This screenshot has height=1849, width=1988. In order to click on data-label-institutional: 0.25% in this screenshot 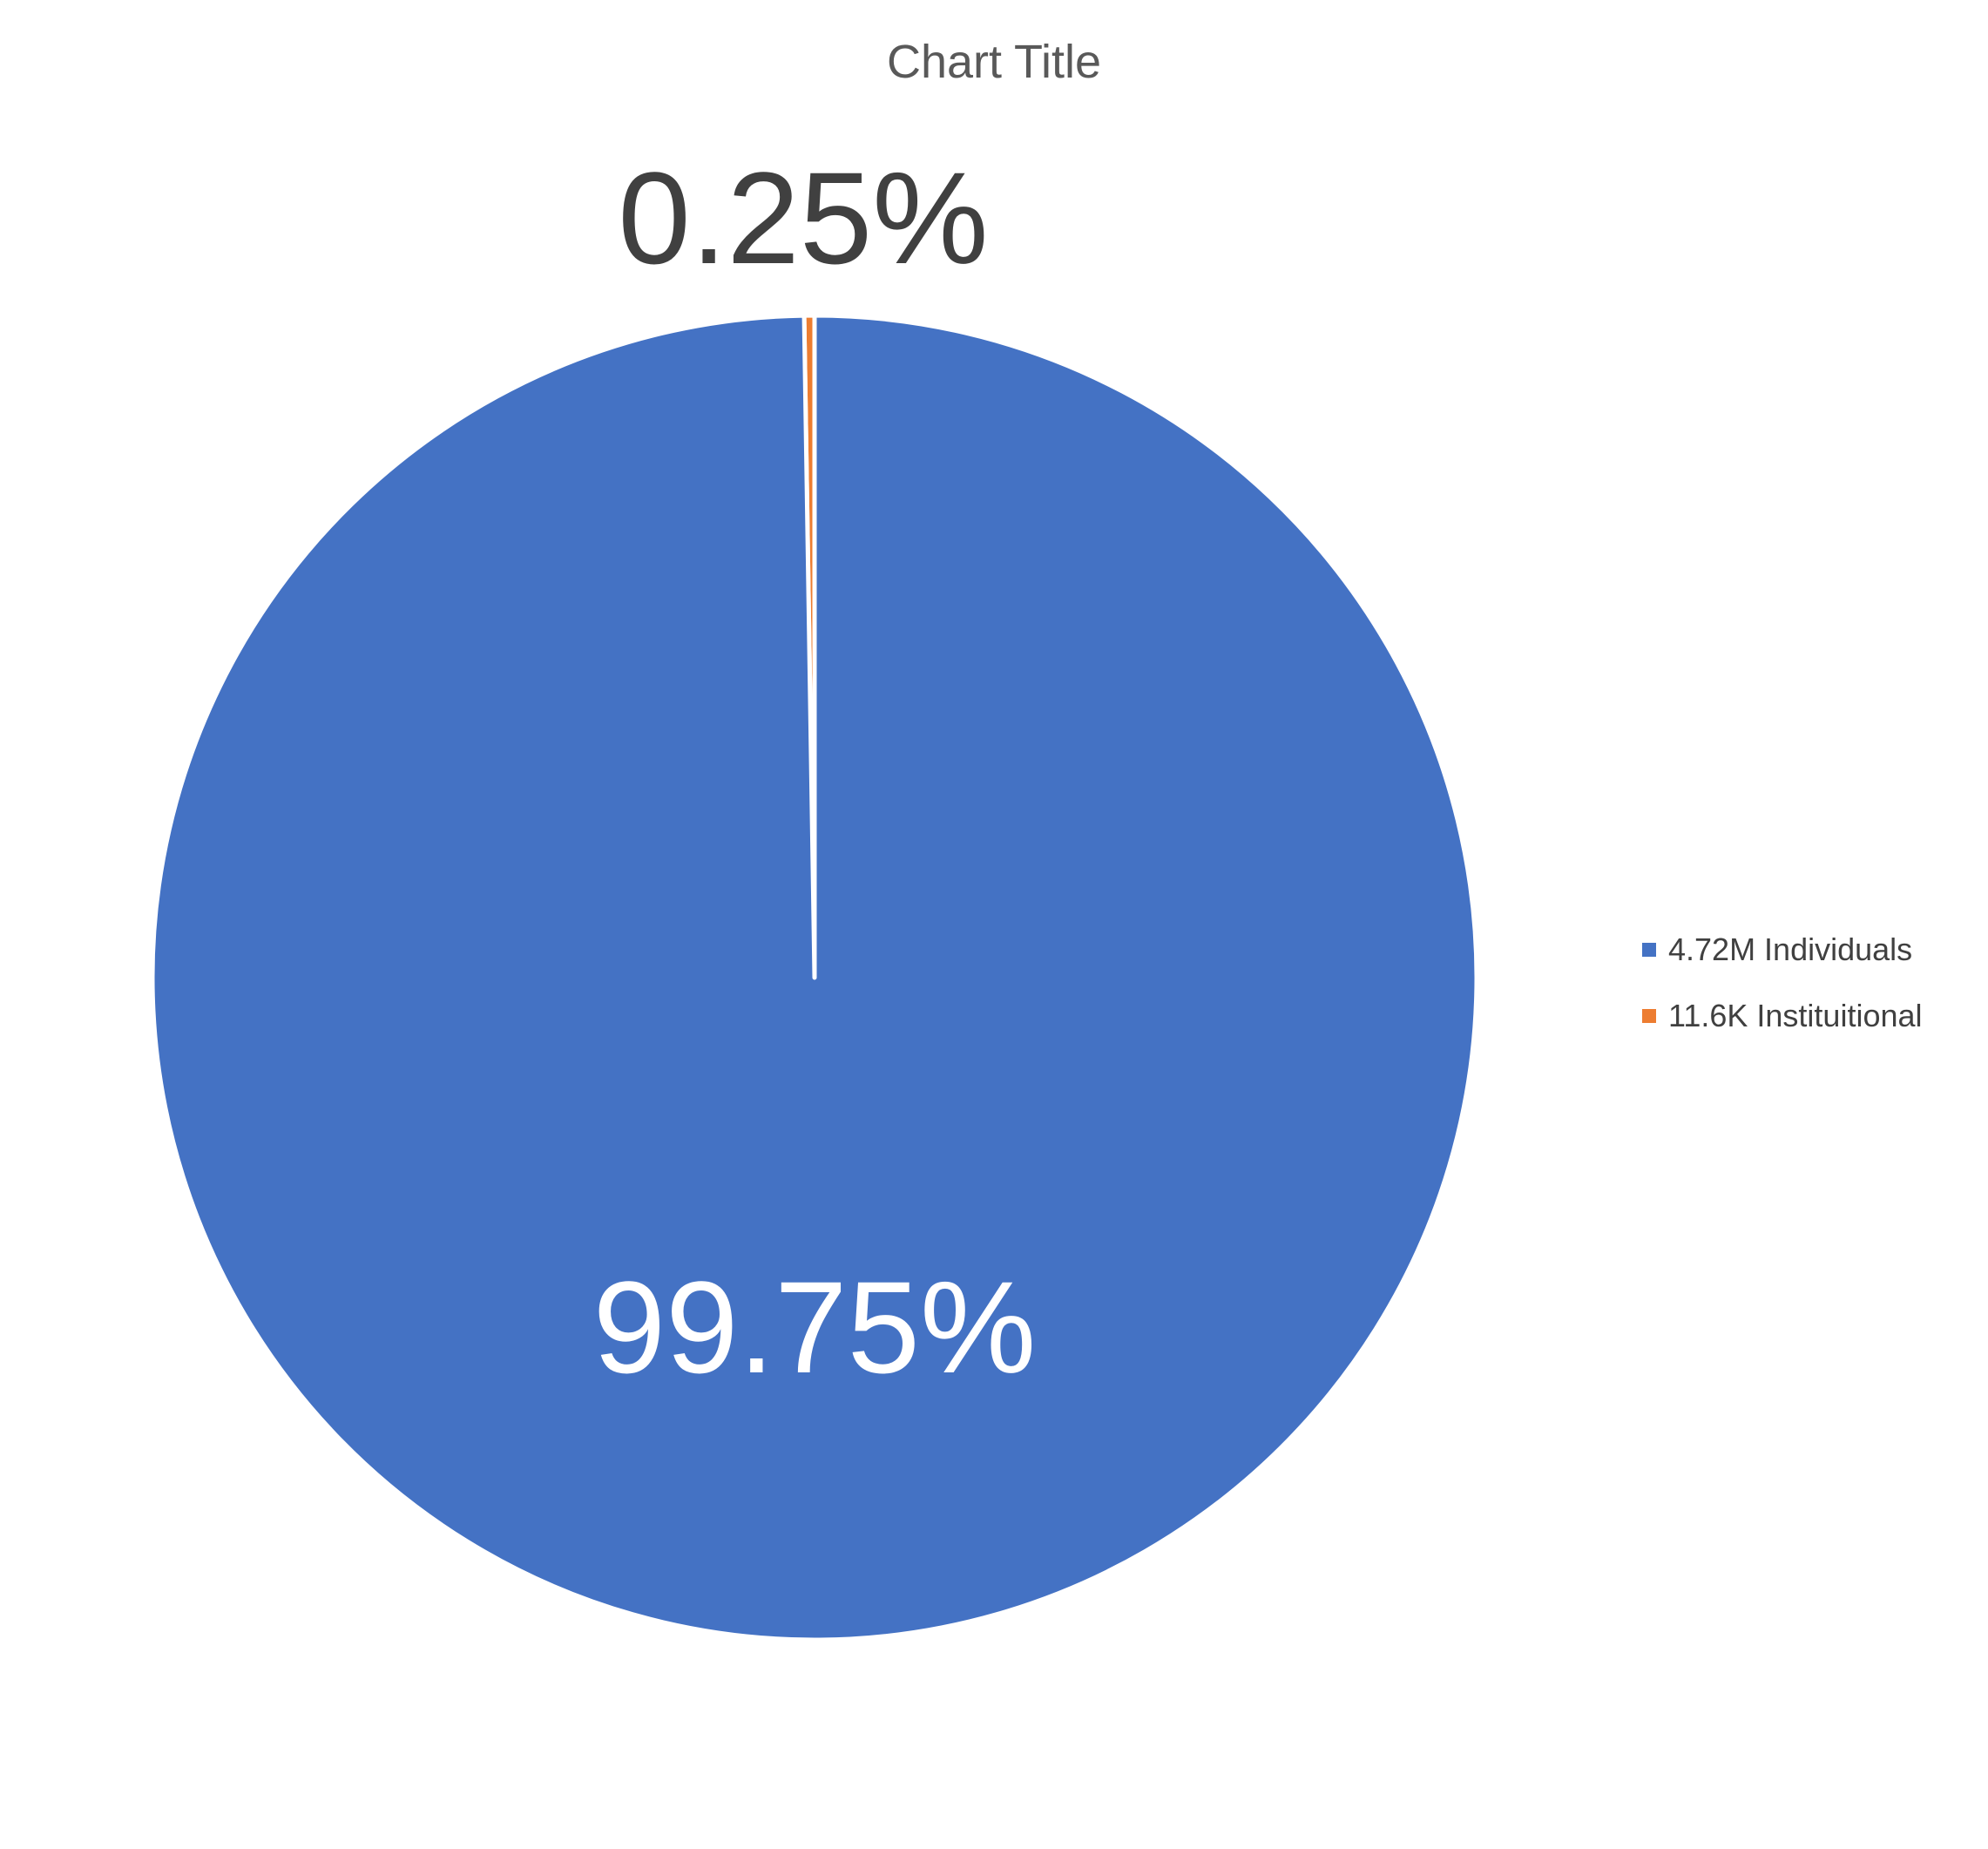, I will do `click(803, 218)`.